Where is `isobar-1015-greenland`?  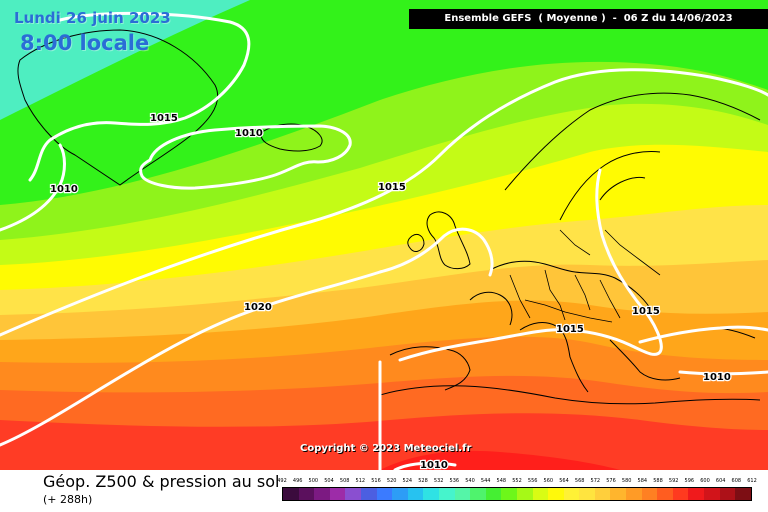
isobar-1015-greenland is located at coordinates (139, 96).